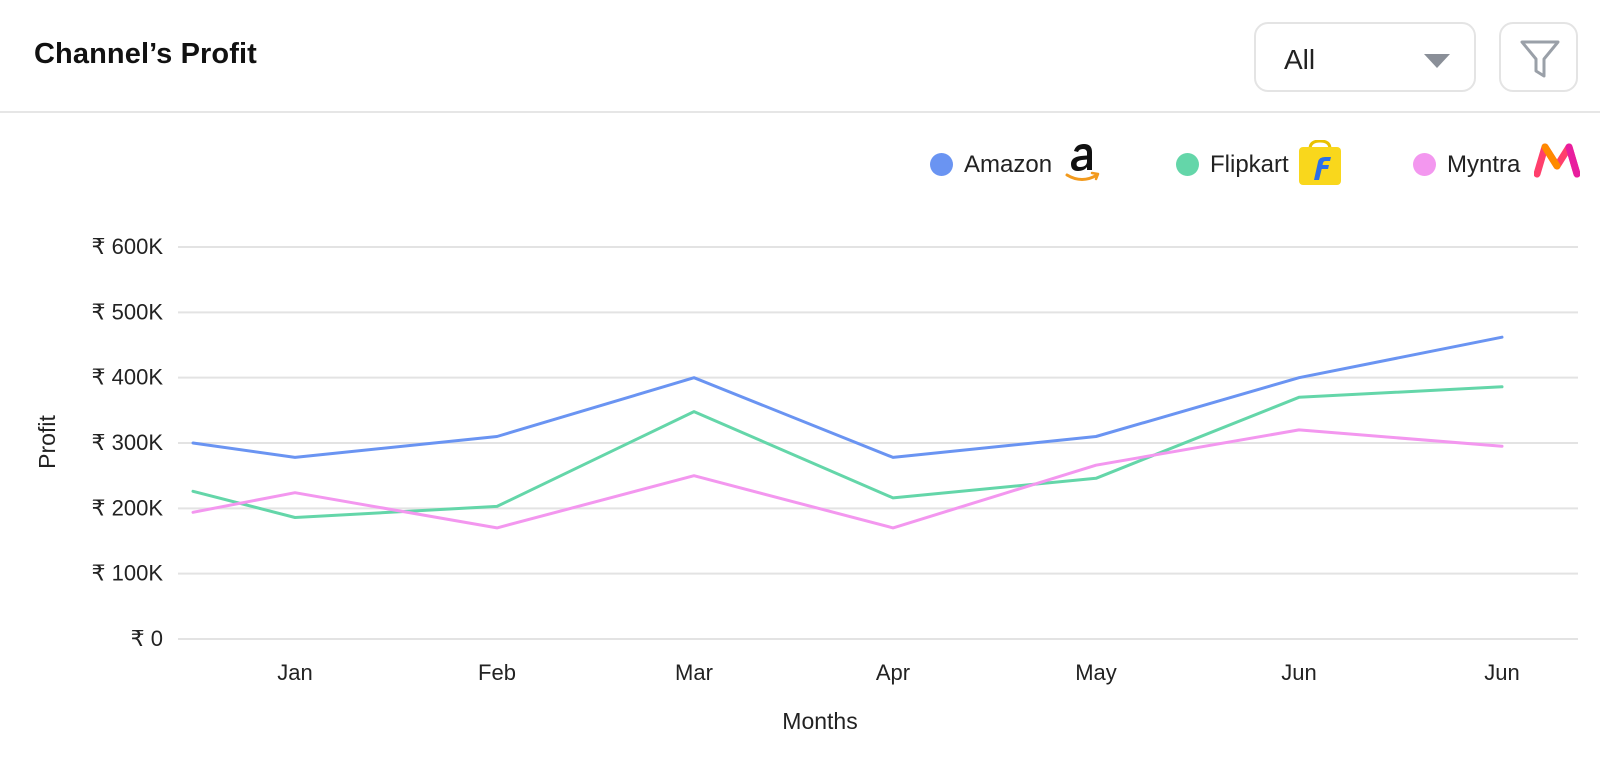 The height and width of the screenshot is (758, 1600). I want to click on legend-label: Amazon, so click(1008, 164).